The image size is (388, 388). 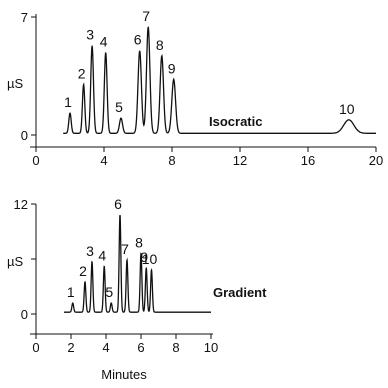 What do you see at coordinates (207, 157) in the screenshot?
I see `isocratic-x-ticks: 0 4 8 12 16 20` at bounding box center [207, 157].